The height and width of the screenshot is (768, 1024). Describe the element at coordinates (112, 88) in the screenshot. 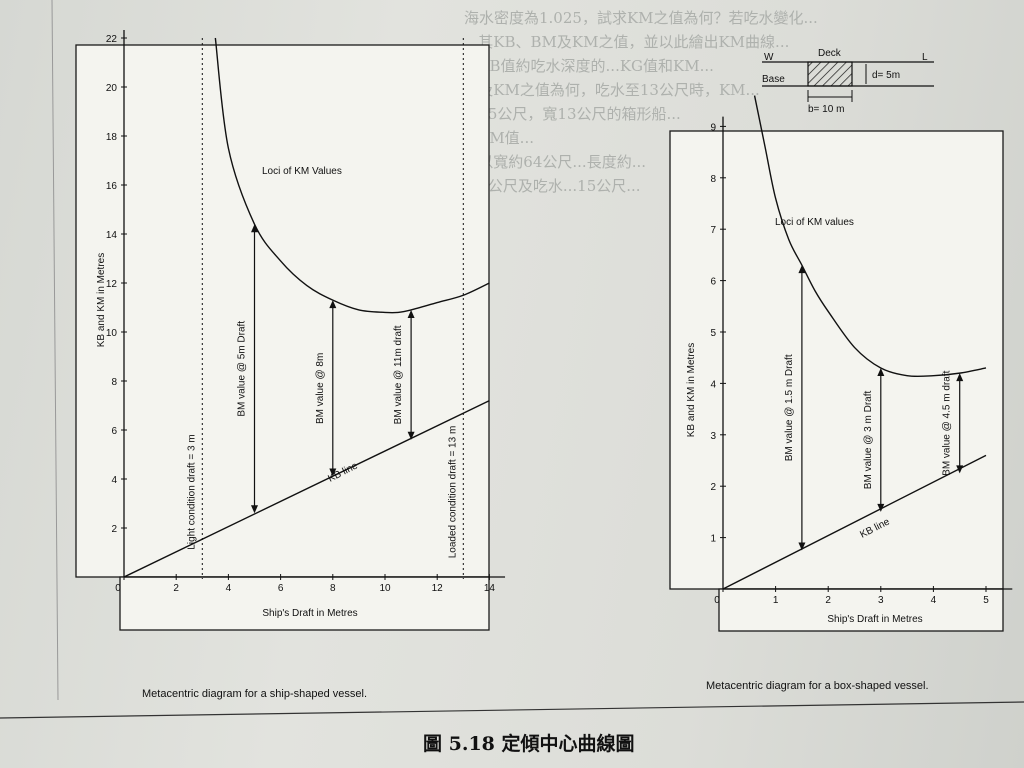

I see `y-tick-label: 20` at that location.